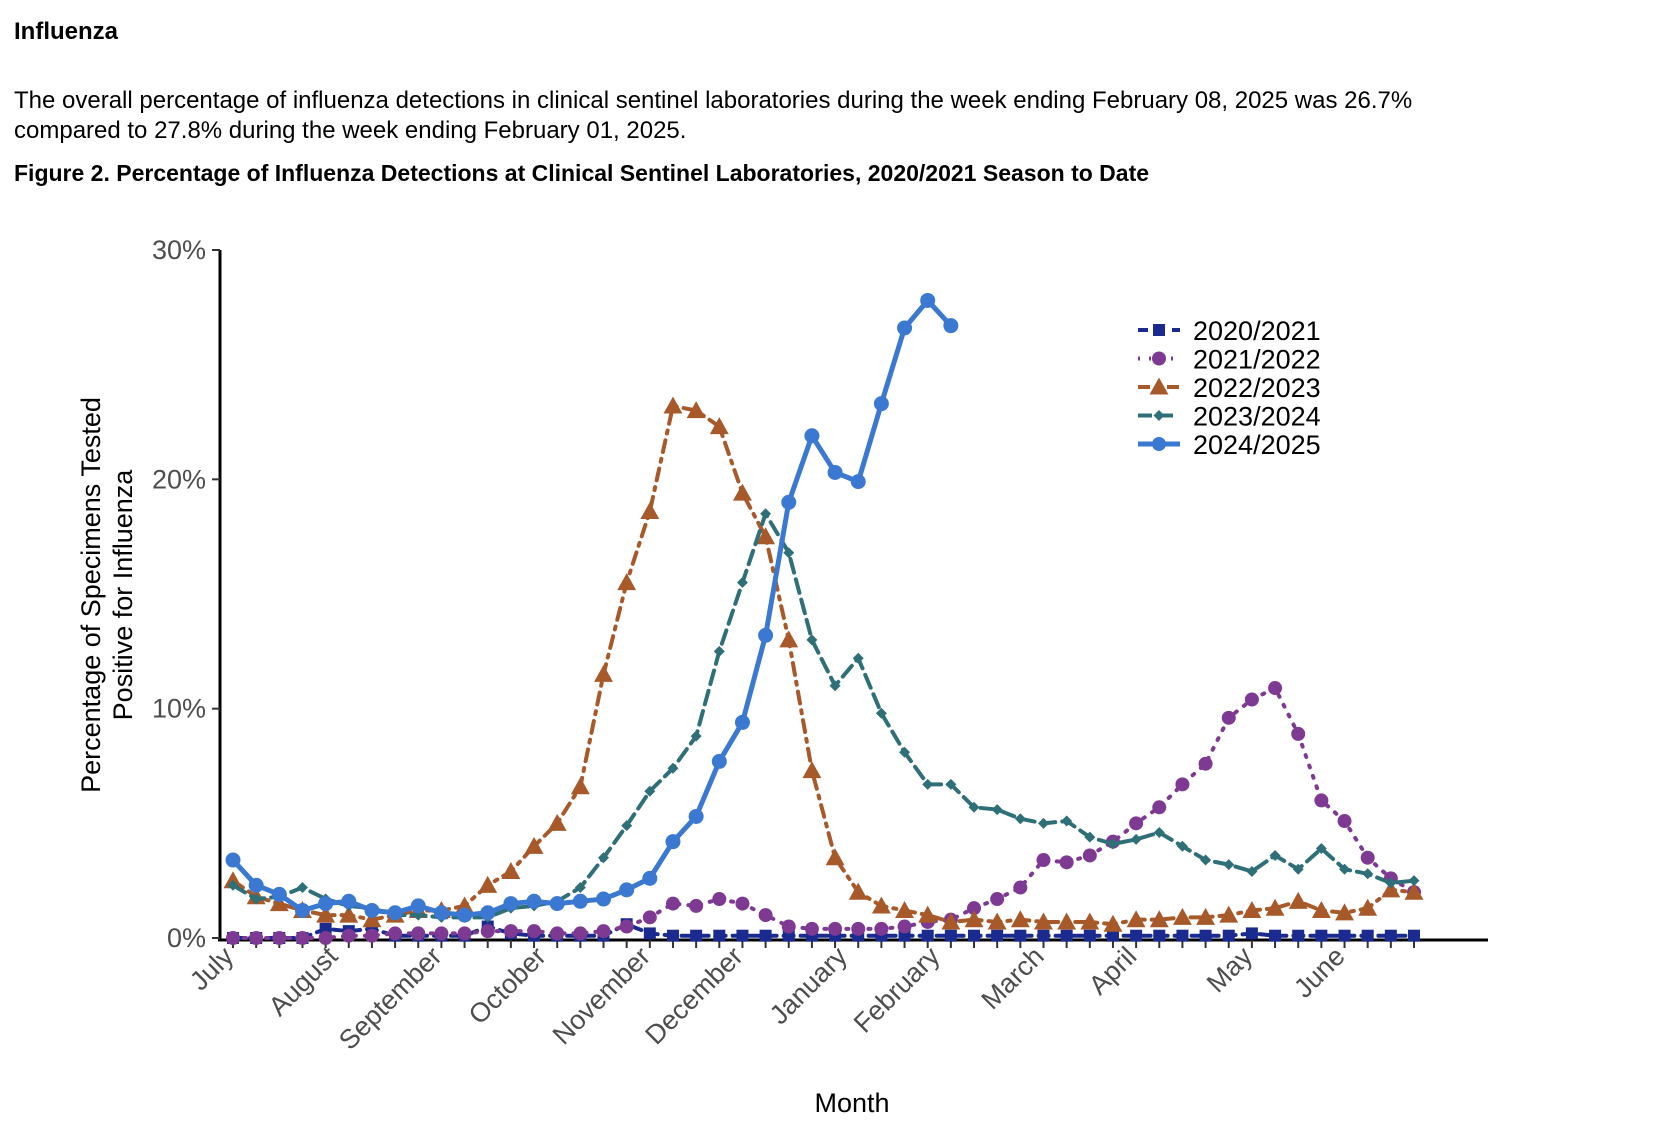 The height and width of the screenshot is (1130, 1658). I want to click on legend-label: 2023/2024, so click(1257, 417).